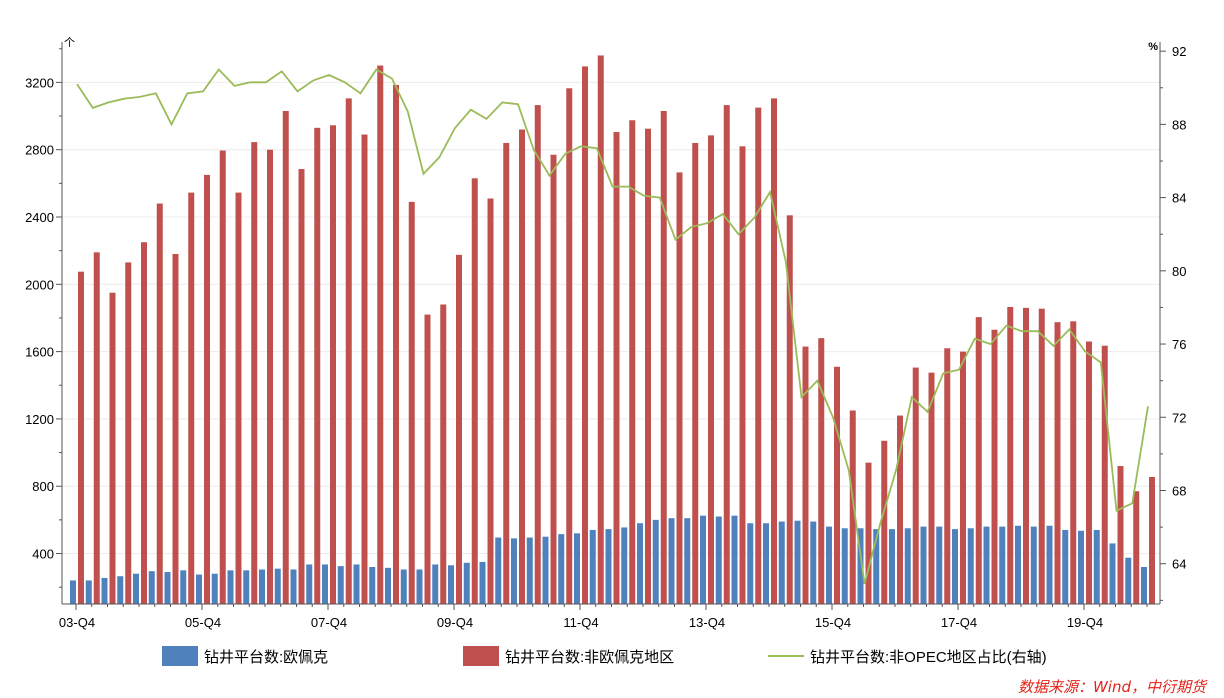 This screenshot has height=698, width=1224. What do you see at coordinates (1179, 491) in the screenshot?
I see `right-axis-label: 68` at bounding box center [1179, 491].